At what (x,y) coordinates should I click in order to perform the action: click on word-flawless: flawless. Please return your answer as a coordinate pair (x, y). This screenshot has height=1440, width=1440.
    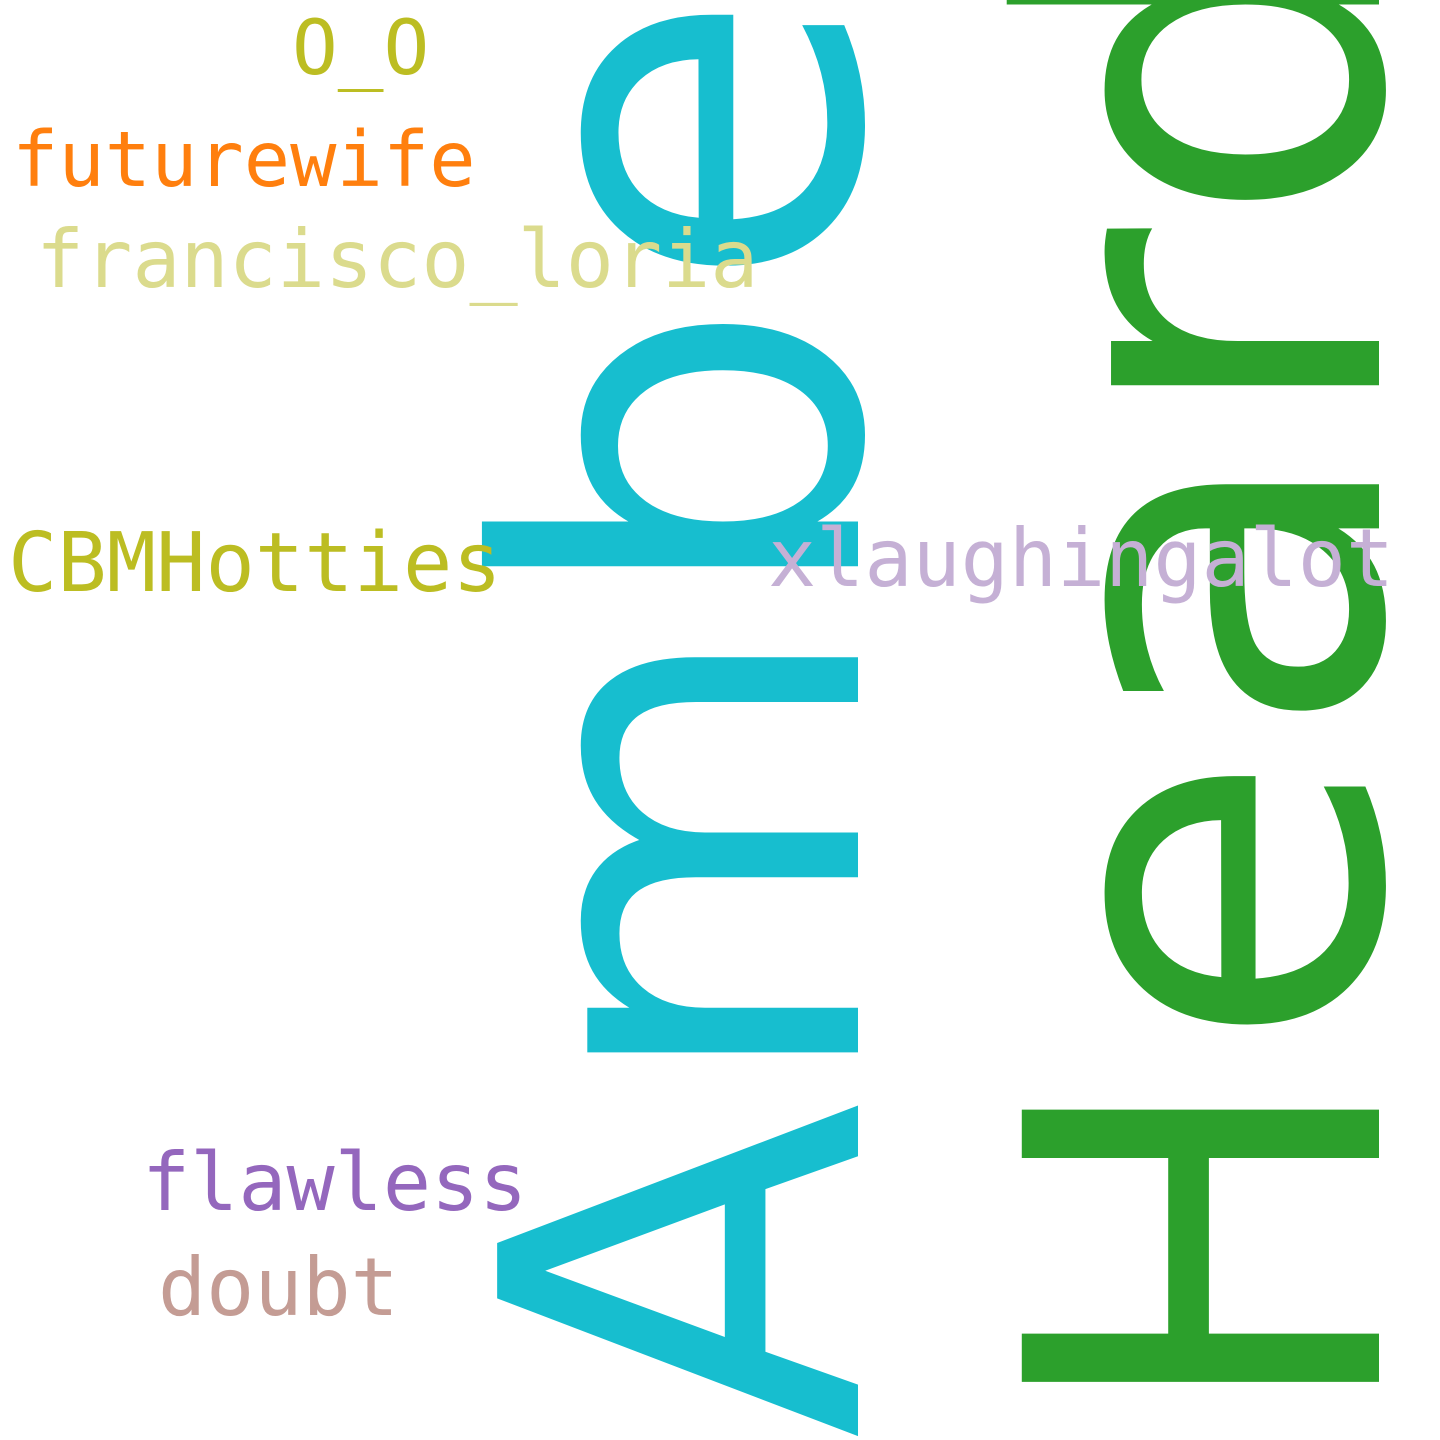
    Looking at the image, I should click on (335, 1182).